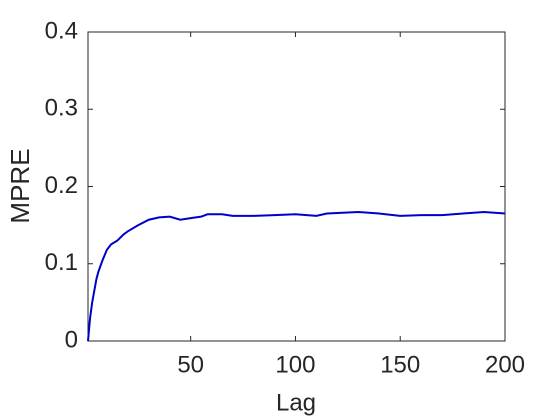 The height and width of the screenshot is (420, 560). Describe the element at coordinates (61, 30) in the screenshot. I see `y-tick-label: 0.4` at that location.